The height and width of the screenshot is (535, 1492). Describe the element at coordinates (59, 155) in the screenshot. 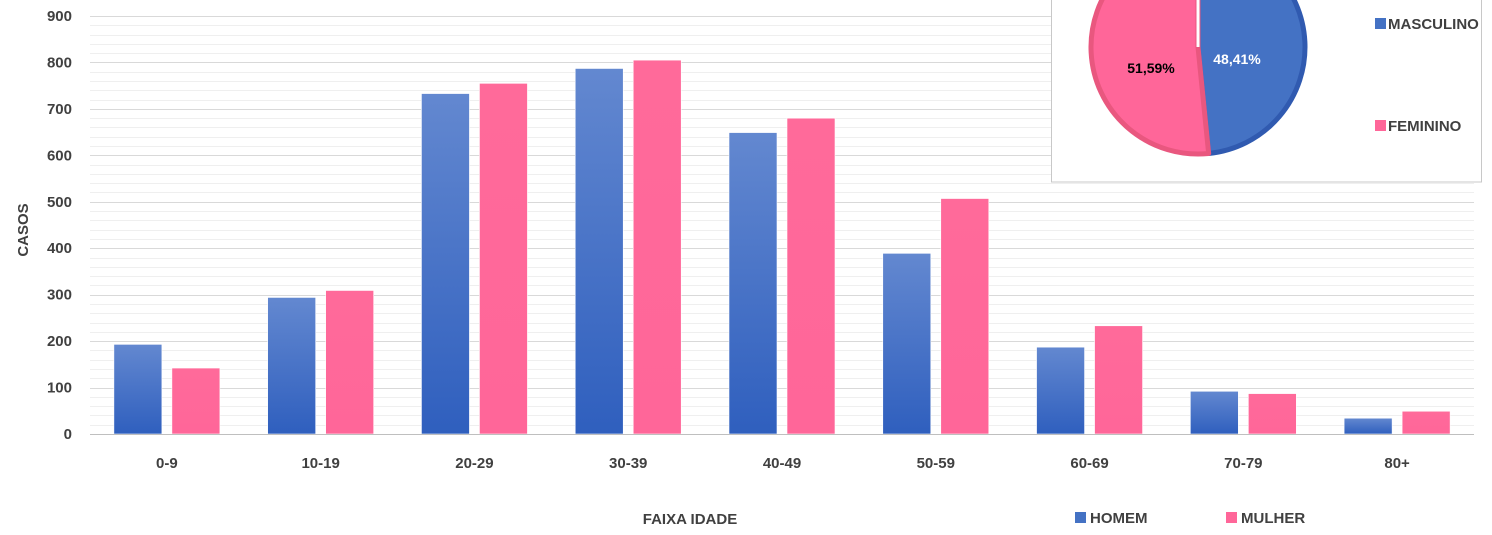

I see `y-tick-label: 600` at that location.